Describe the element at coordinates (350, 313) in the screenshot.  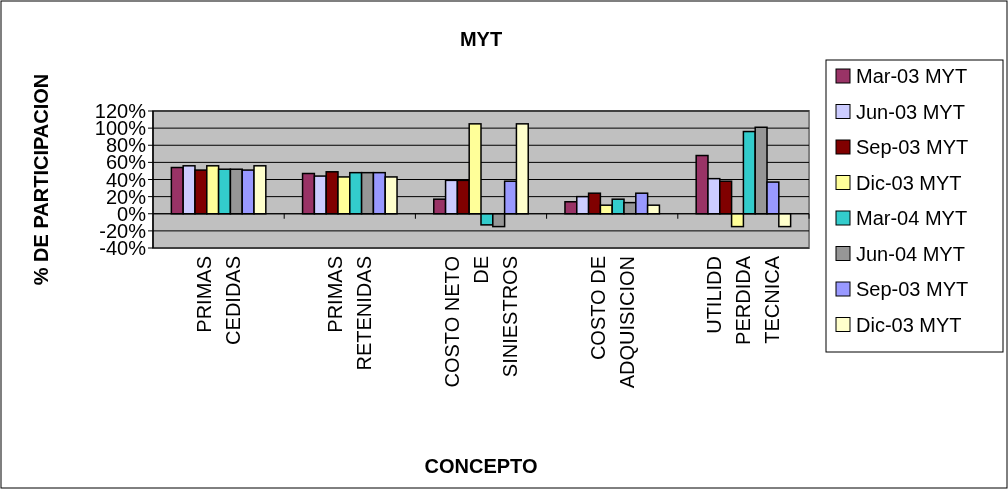
I see `x-tick-label: PRIMAS RETENIDAS` at that location.